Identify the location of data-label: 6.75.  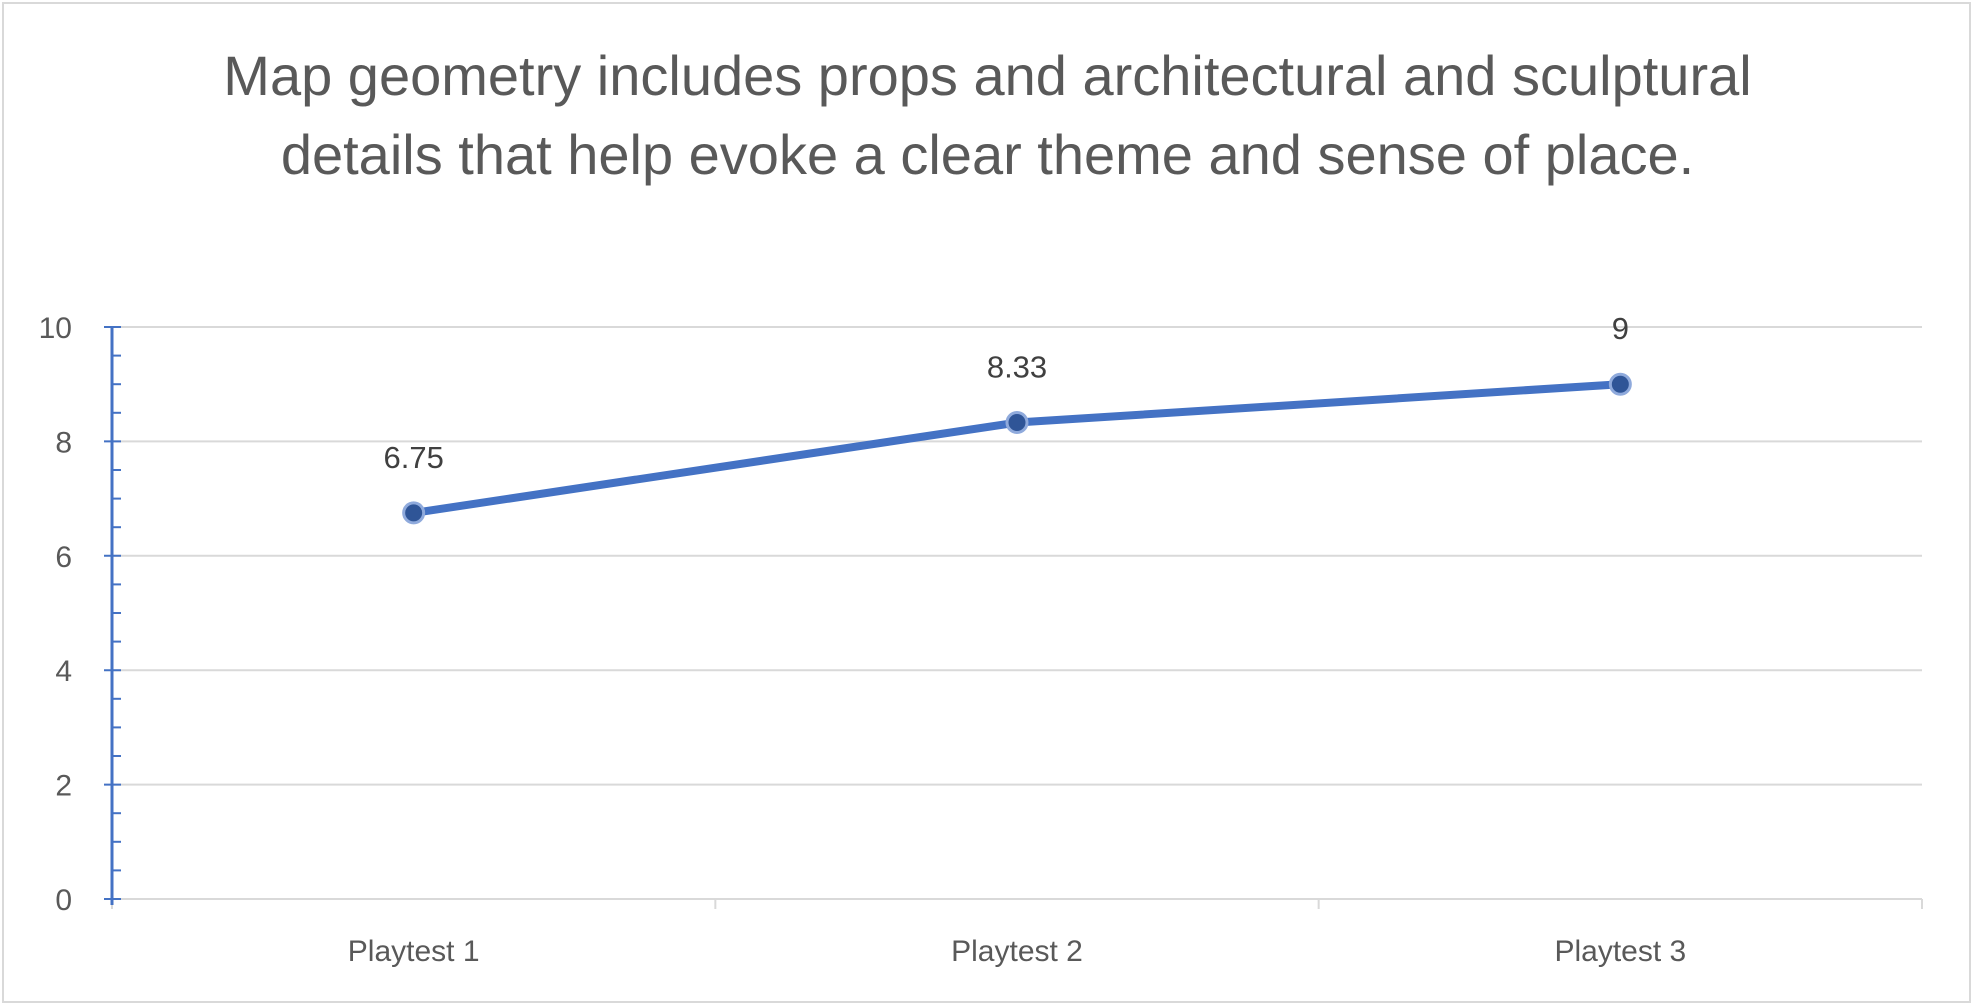
(413, 457).